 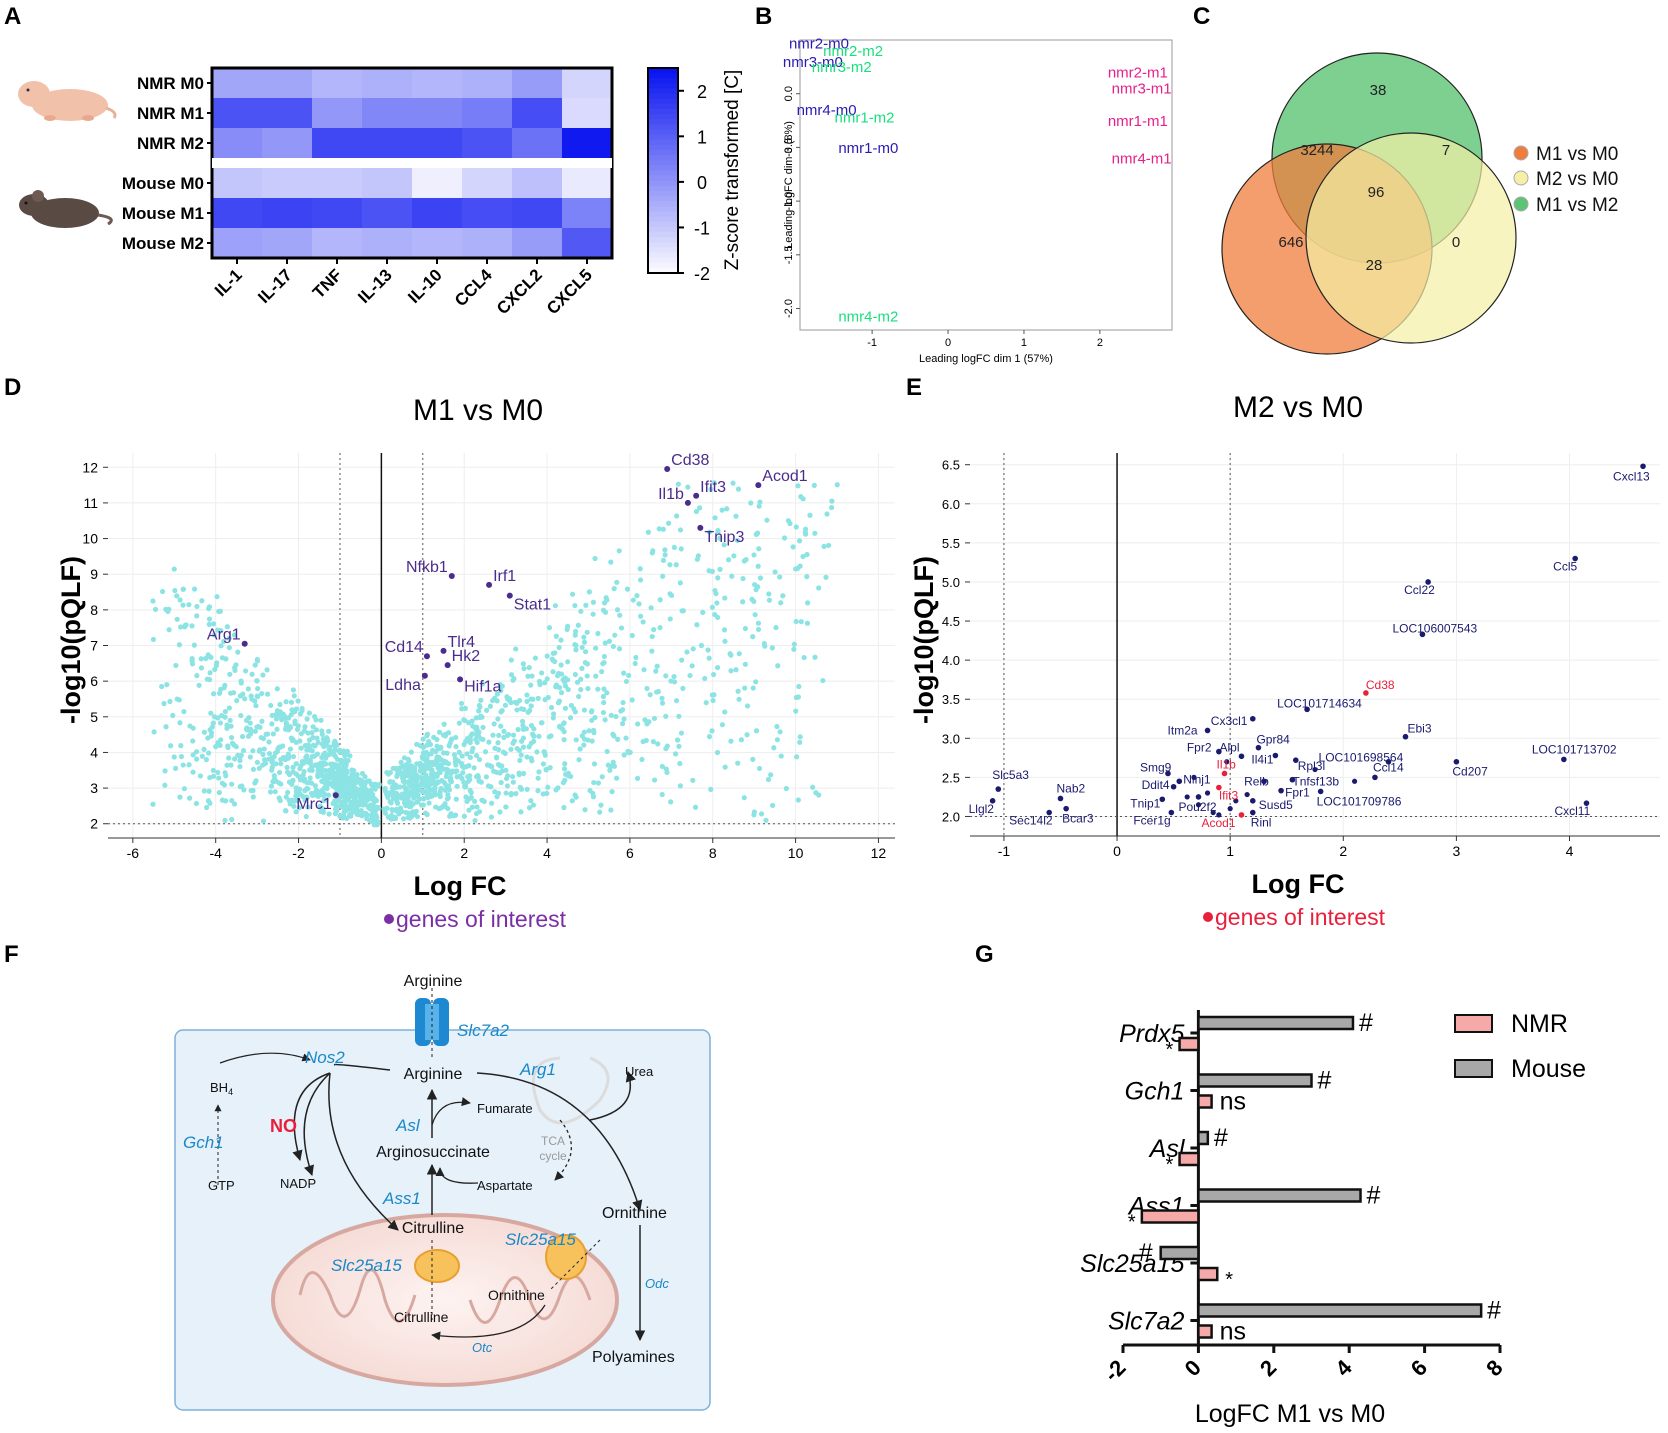 What do you see at coordinates (163, 183) in the screenshot?
I see `heatmap-row-label: Mouse M0` at bounding box center [163, 183].